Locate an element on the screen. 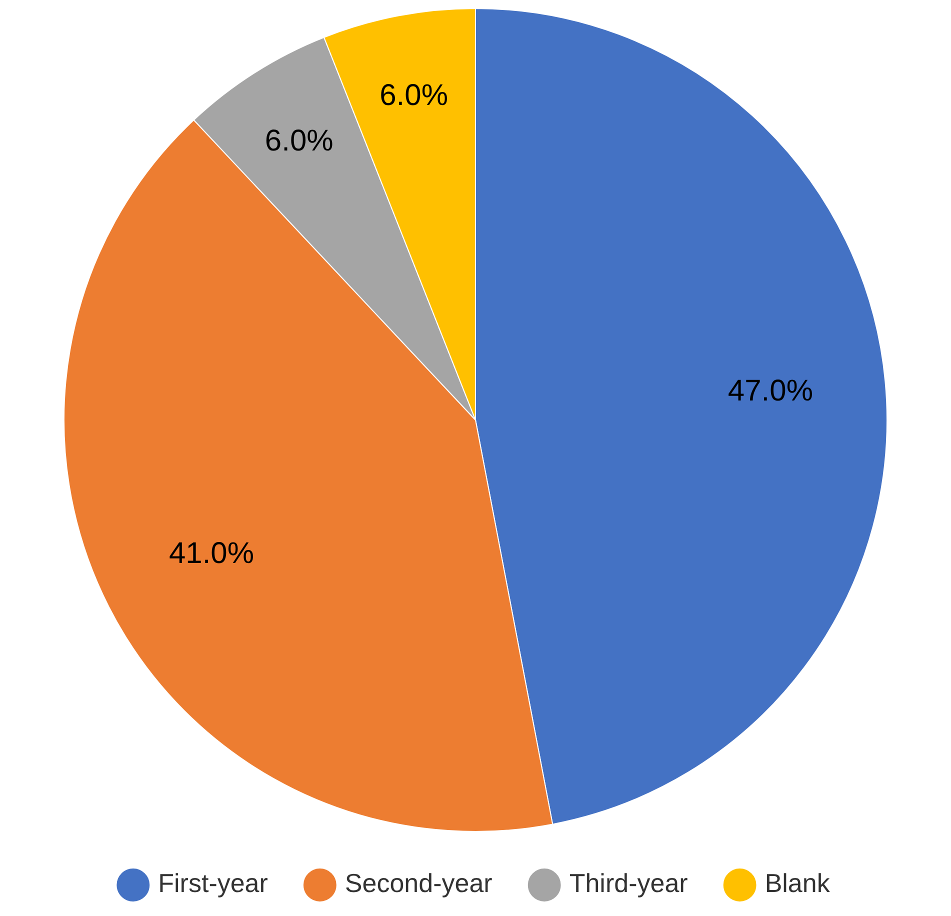 This screenshot has width=951, height=916. data-label: 41.0% is located at coordinates (211, 553).